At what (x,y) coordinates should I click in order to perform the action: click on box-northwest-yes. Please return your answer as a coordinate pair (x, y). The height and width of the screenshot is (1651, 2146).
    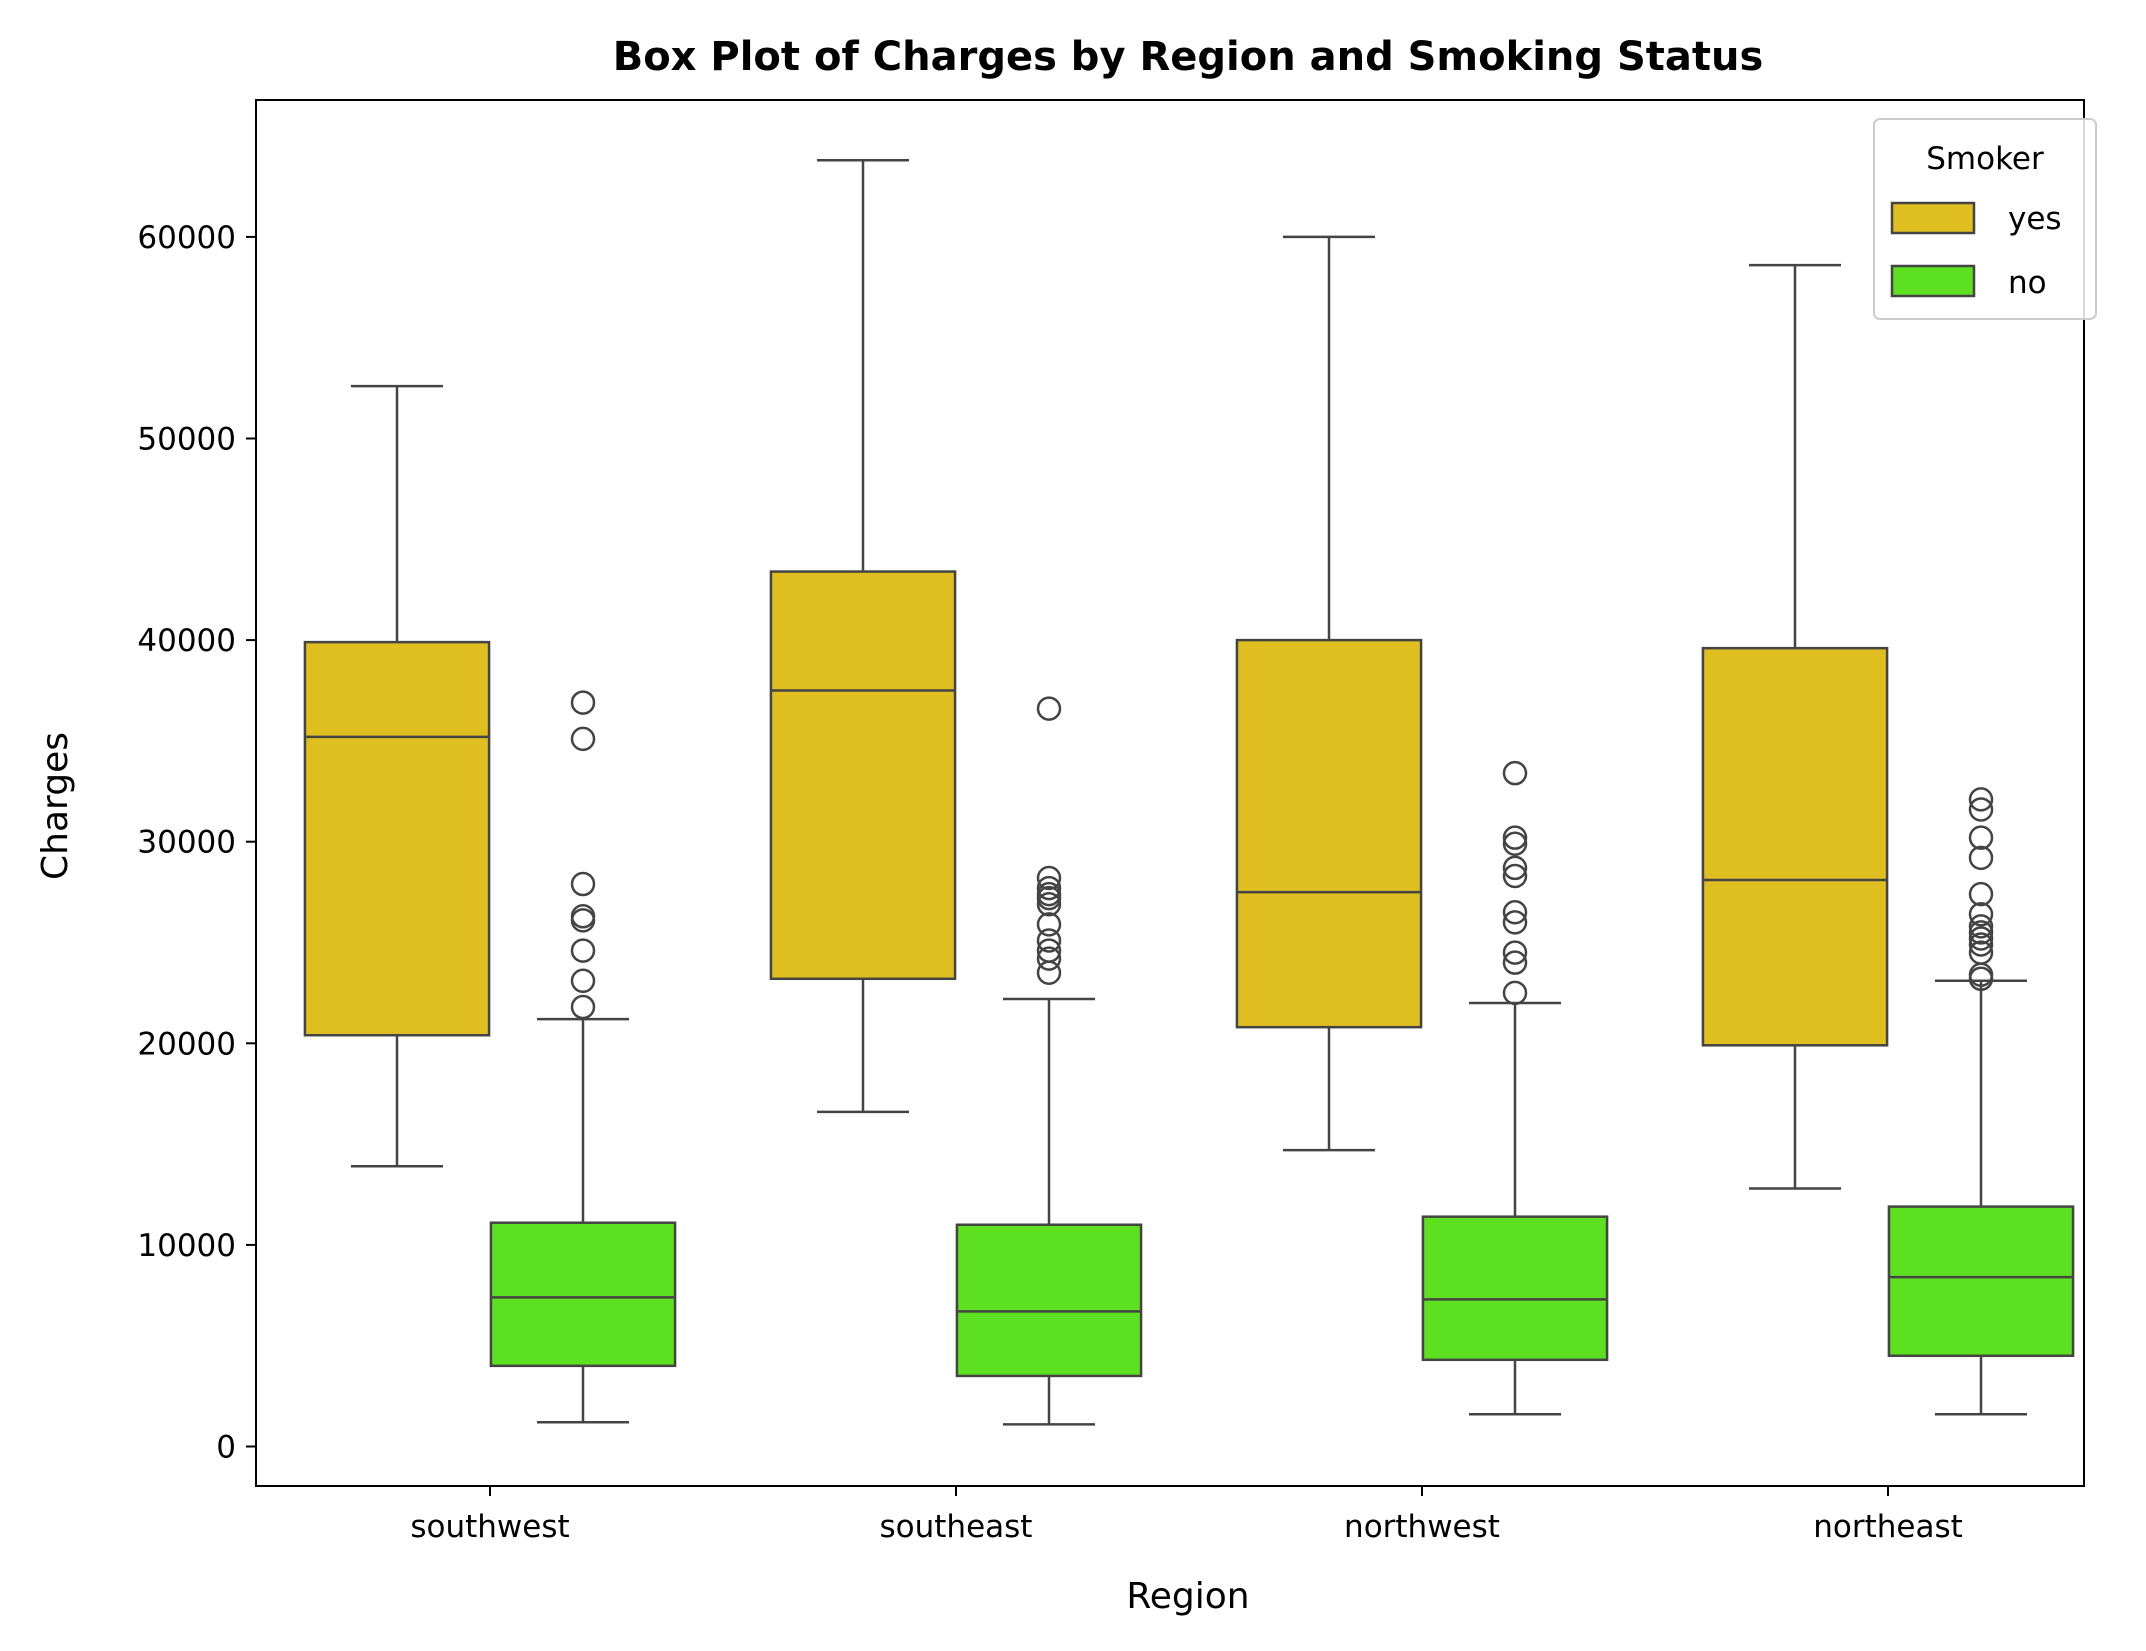
    Looking at the image, I should click on (1329, 693).